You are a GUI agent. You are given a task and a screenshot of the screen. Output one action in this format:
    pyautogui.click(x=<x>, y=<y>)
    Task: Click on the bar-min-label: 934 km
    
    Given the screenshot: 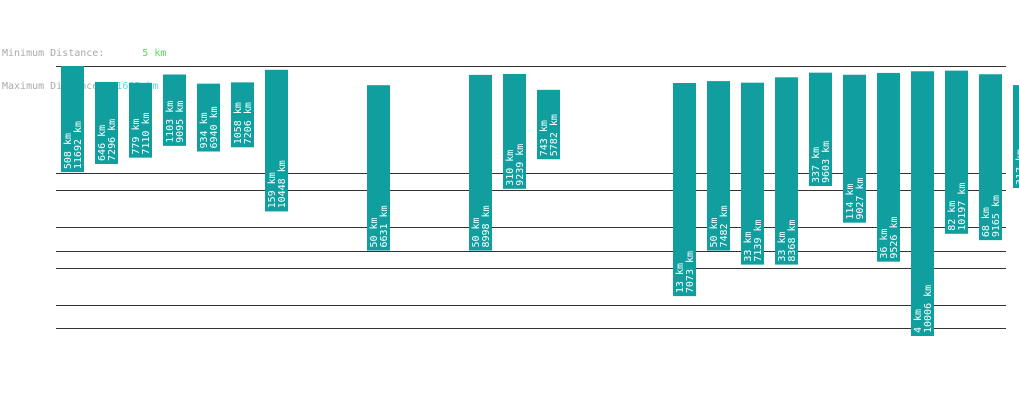 What is the action you would take?
    pyautogui.click(x=204, y=130)
    